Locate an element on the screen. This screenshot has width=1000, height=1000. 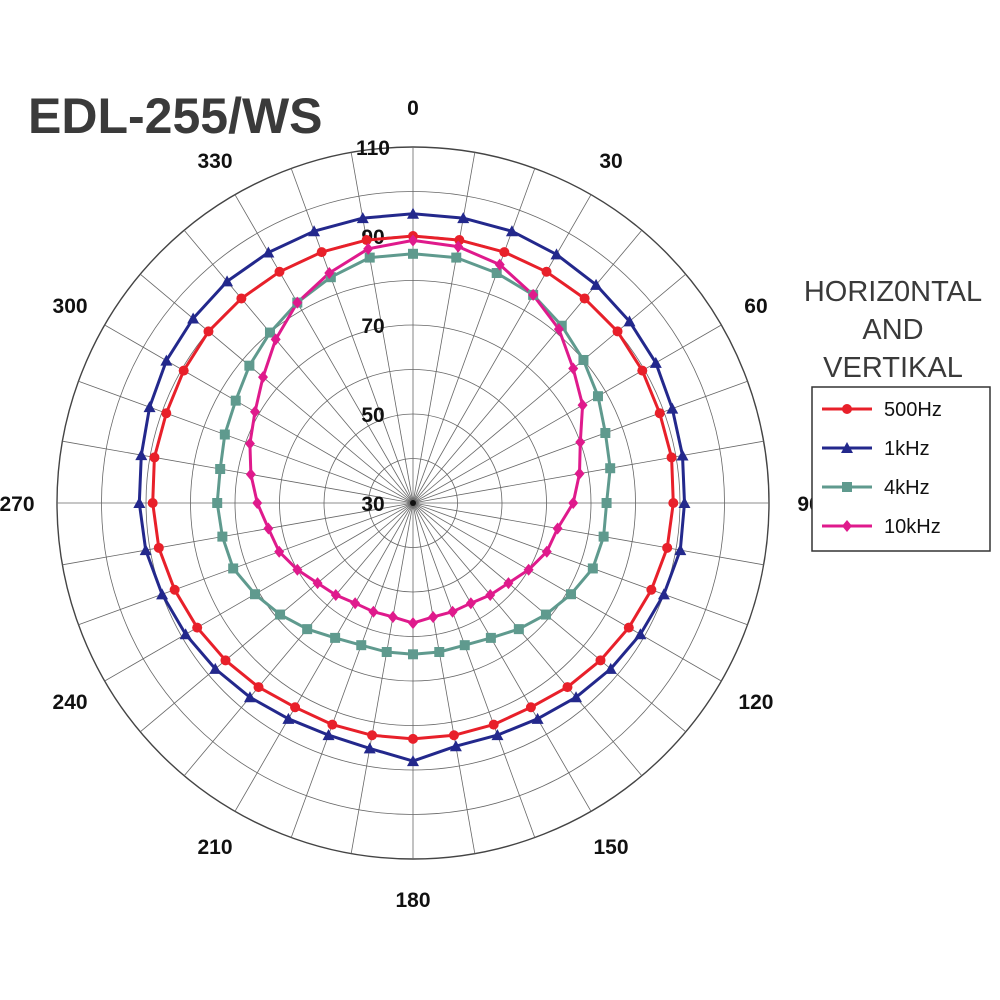
legend-label-10khz: 10kHz is located at coordinates (912, 527).